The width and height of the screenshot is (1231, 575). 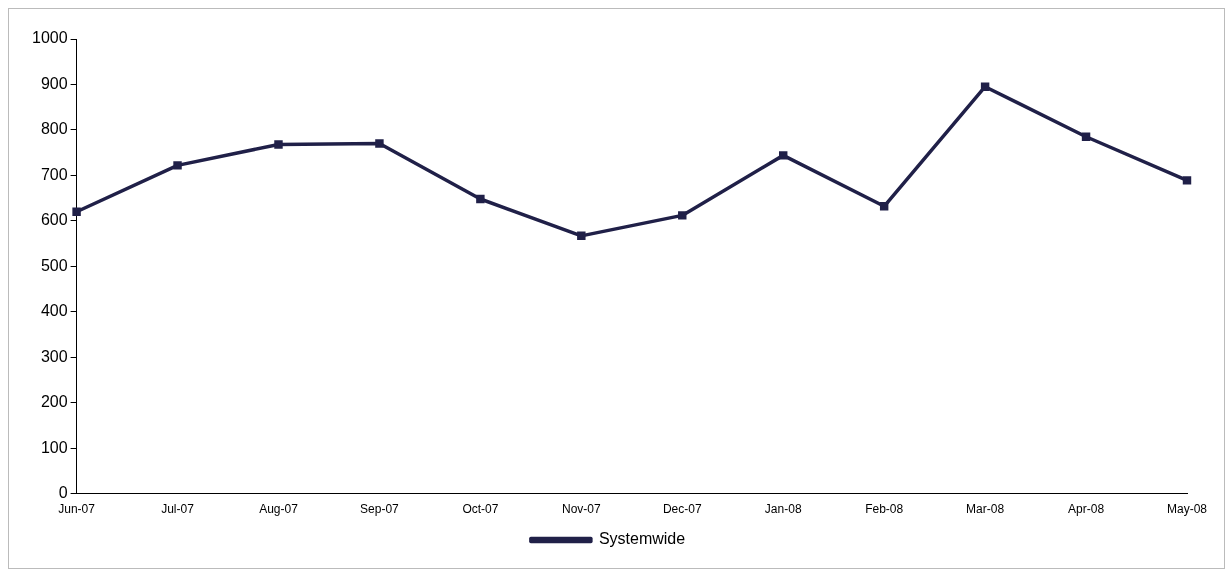 What do you see at coordinates (1187, 509) in the screenshot?
I see `x-tick-label: May-08` at bounding box center [1187, 509].